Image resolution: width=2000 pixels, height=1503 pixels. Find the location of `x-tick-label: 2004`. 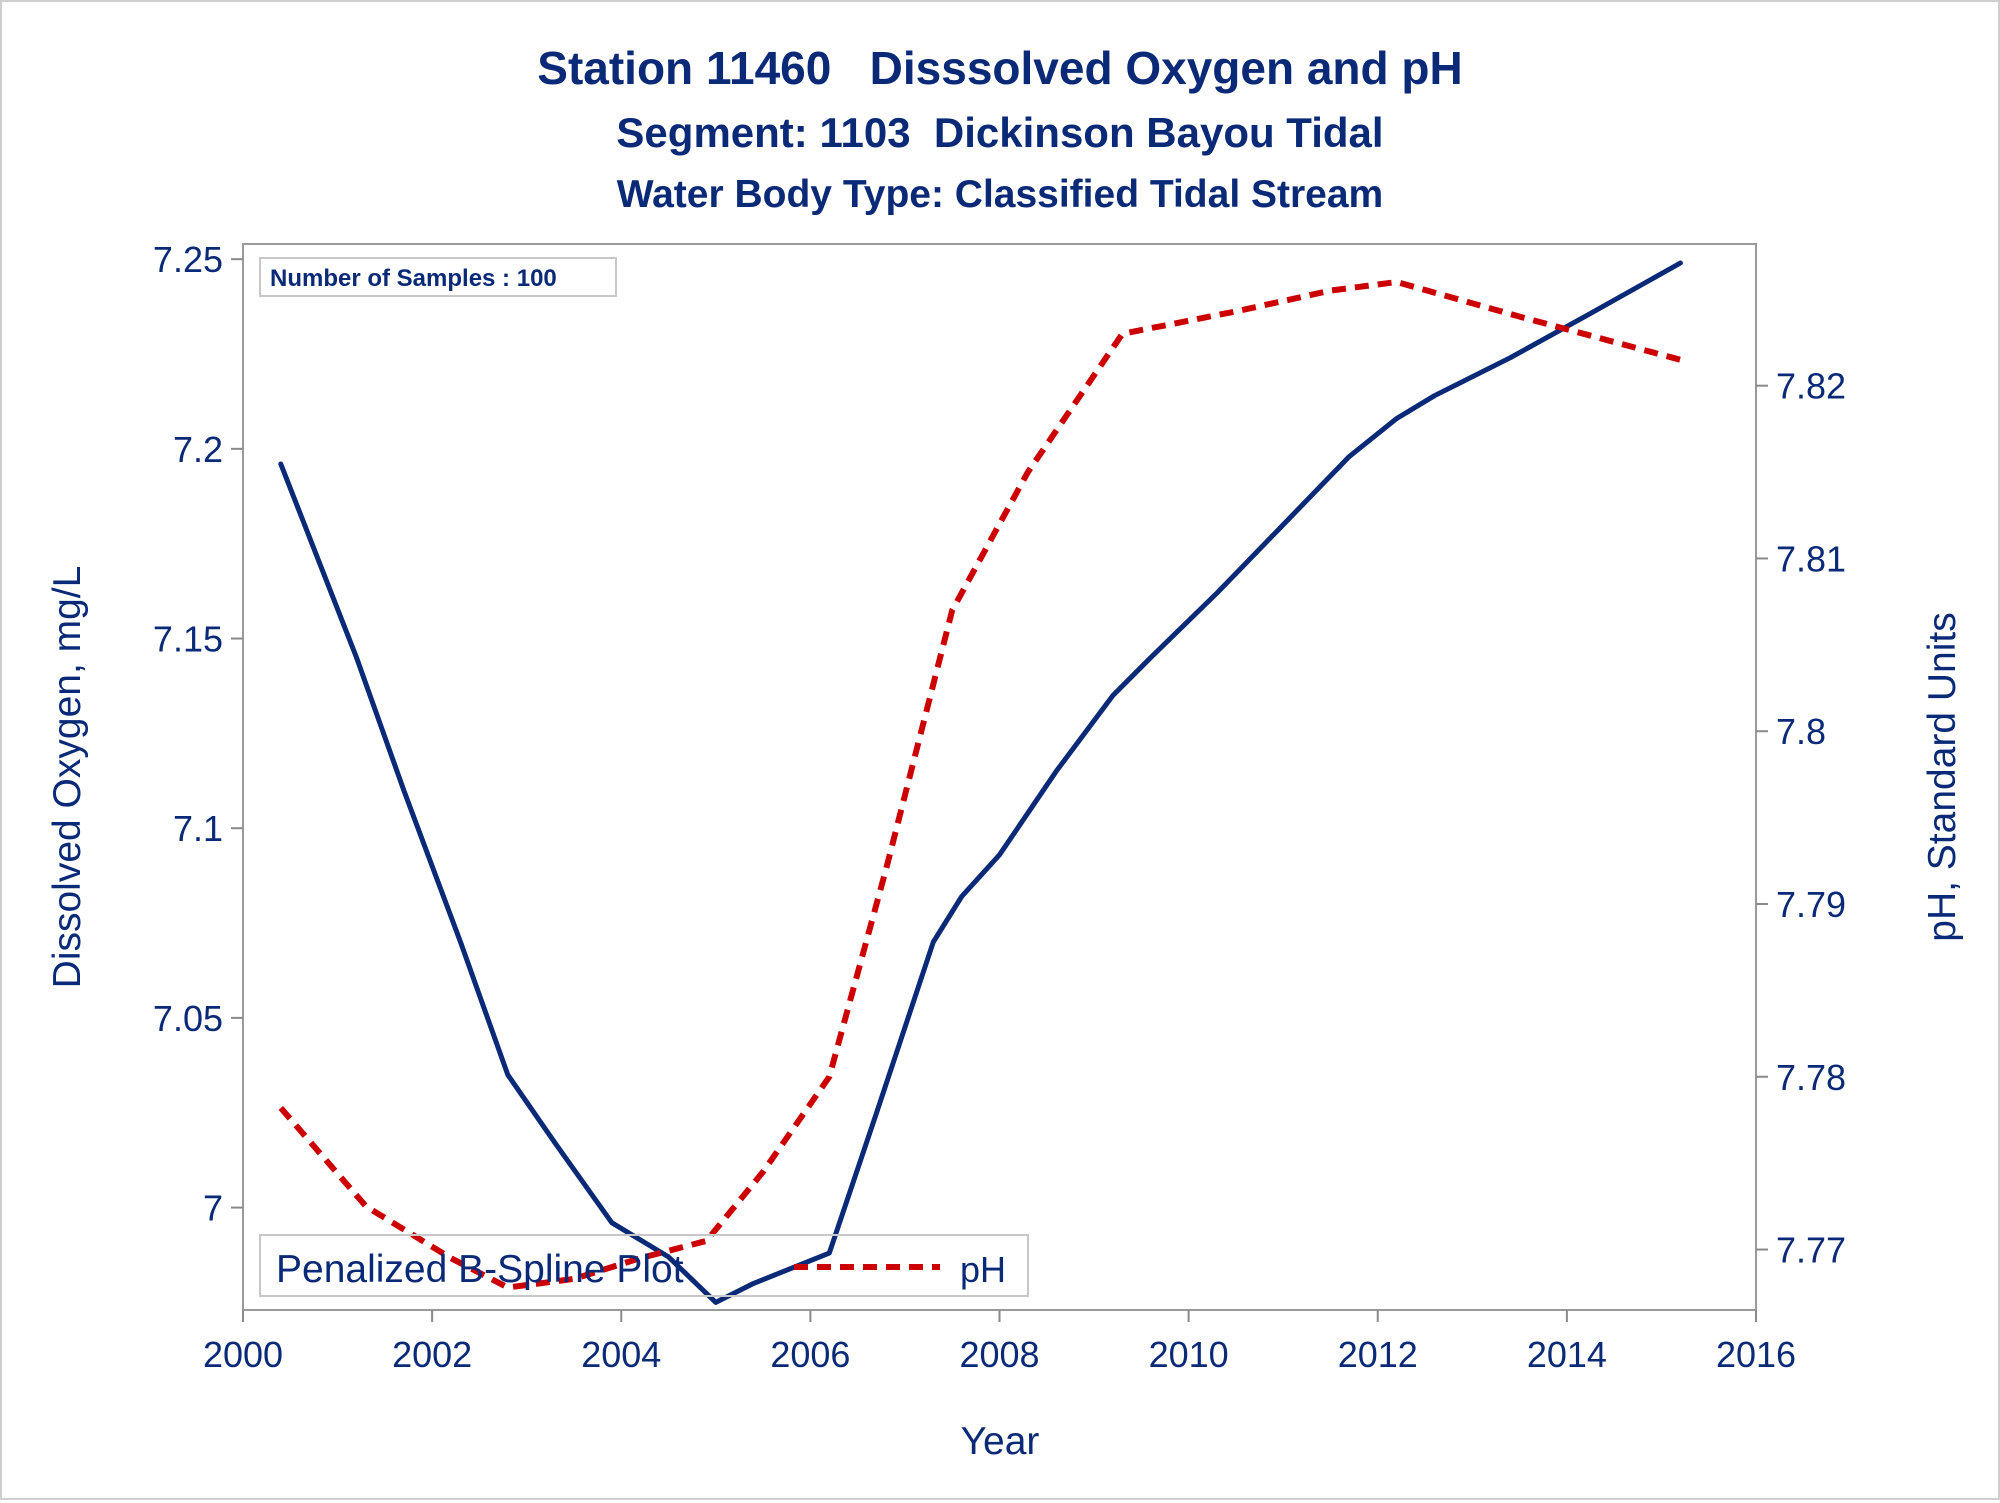

x-tick-label: 2004 is located at coordinates (621, 1354).